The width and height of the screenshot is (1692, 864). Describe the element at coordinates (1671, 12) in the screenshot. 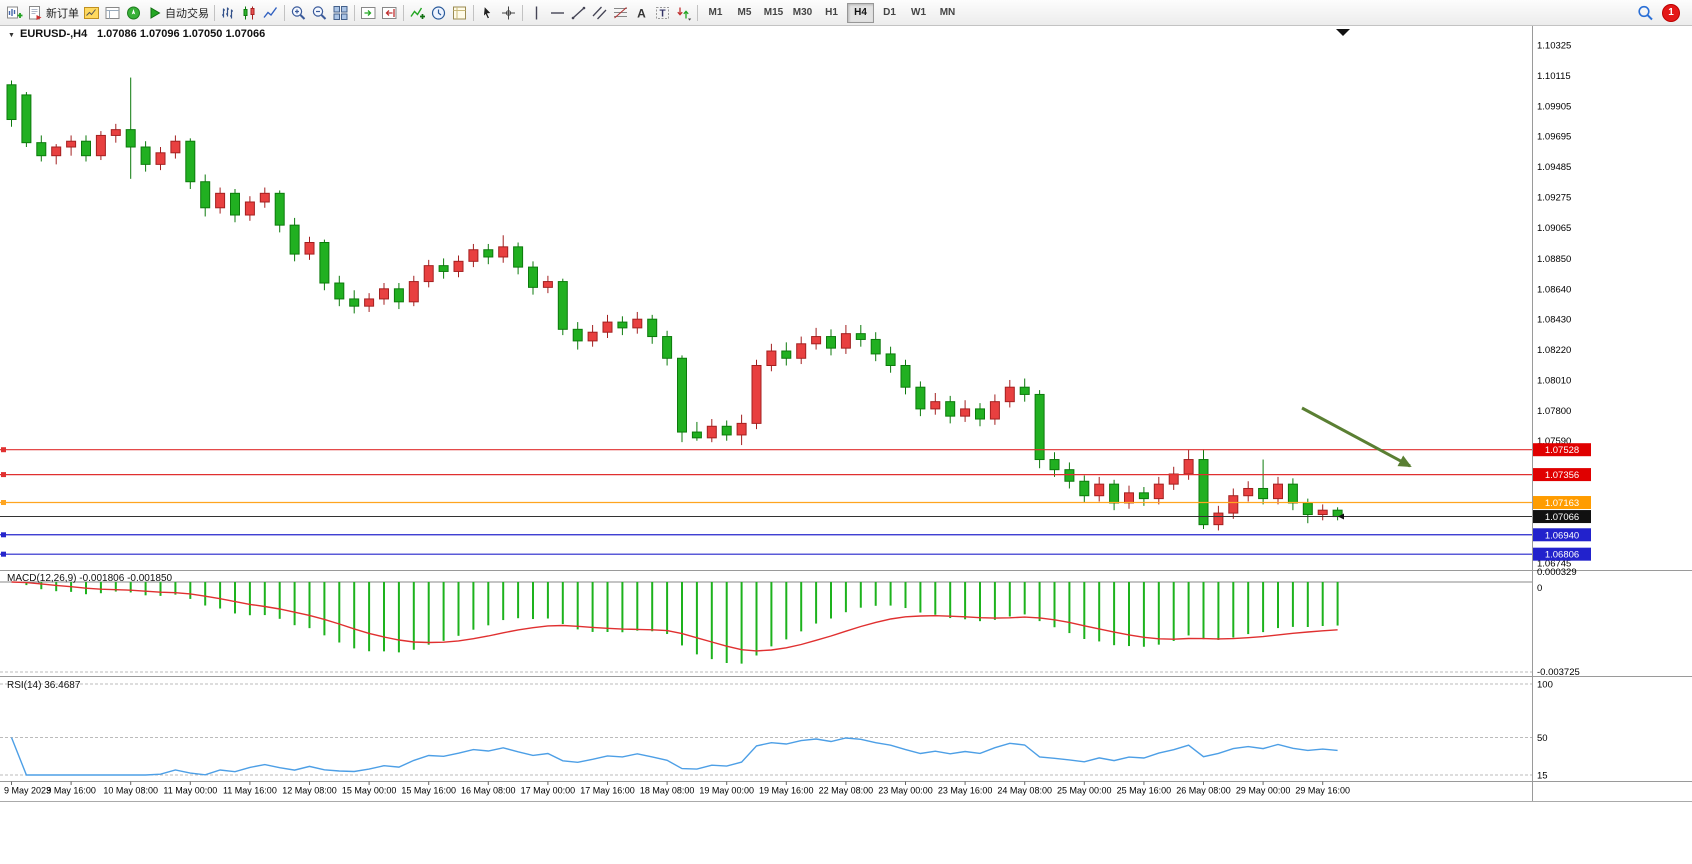

I see `notification-badge: 1` at that location.